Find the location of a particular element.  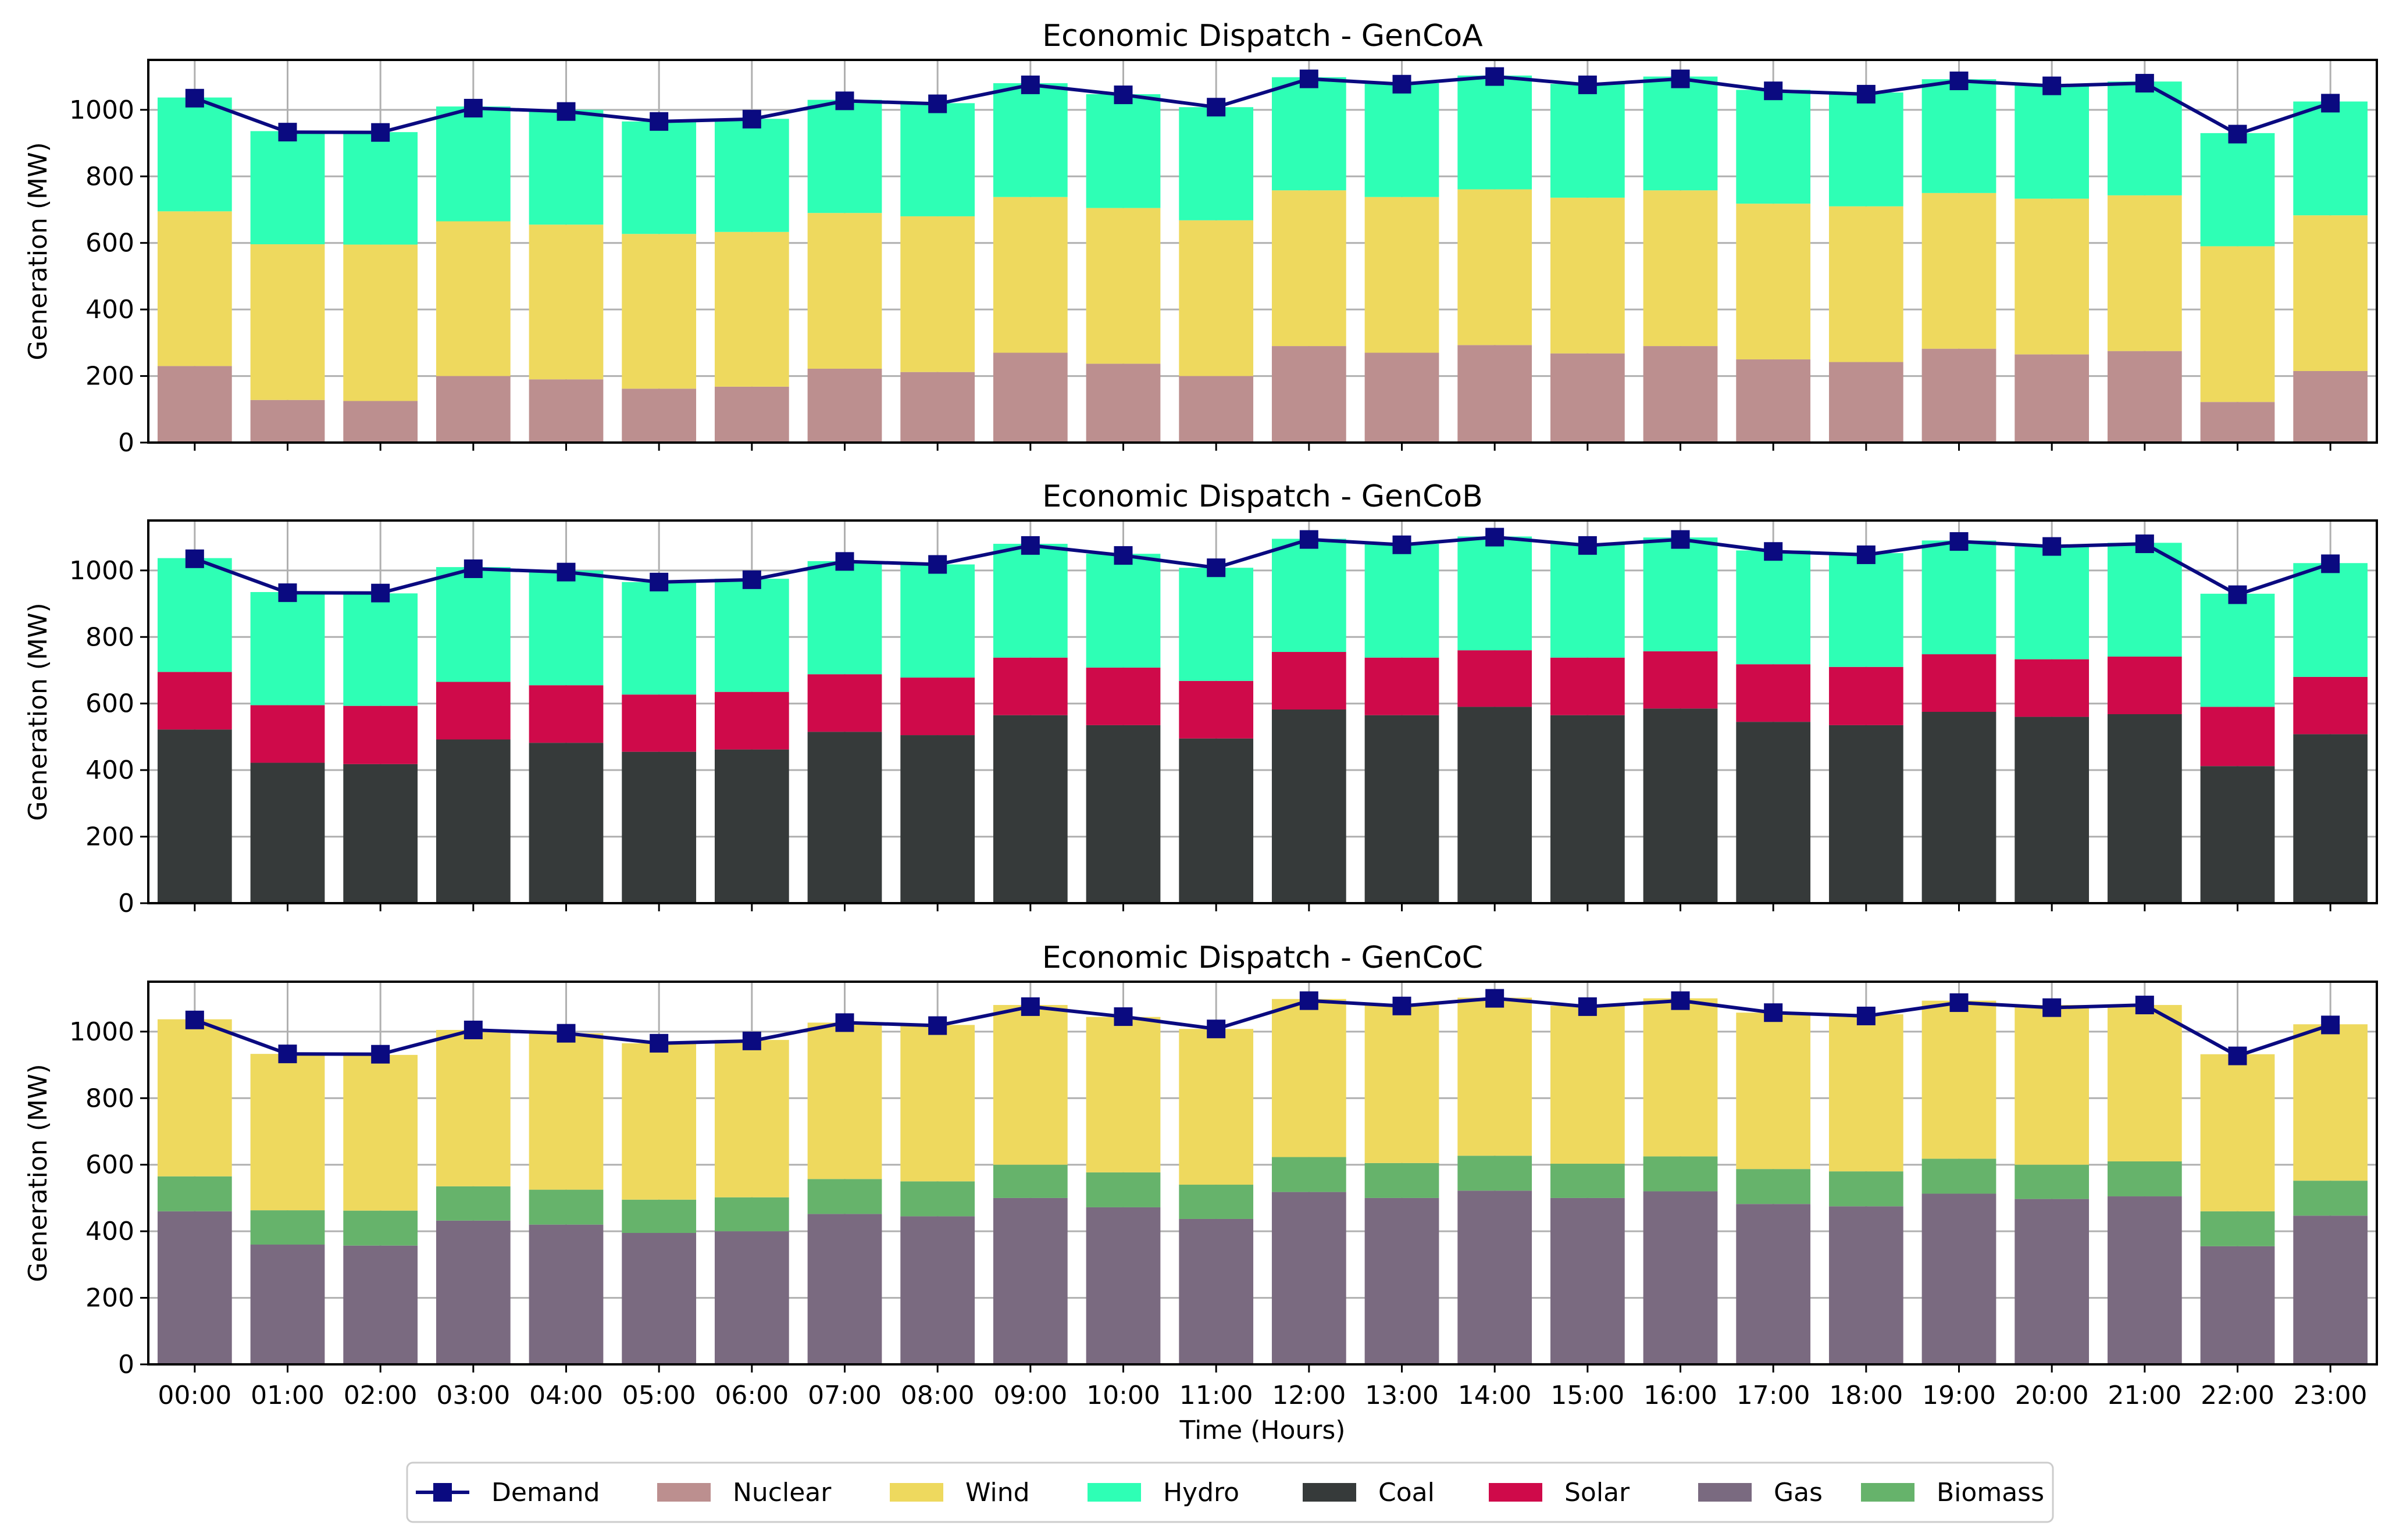

x-tick-label: 23:00 is located at coordinates (2331, 1395).